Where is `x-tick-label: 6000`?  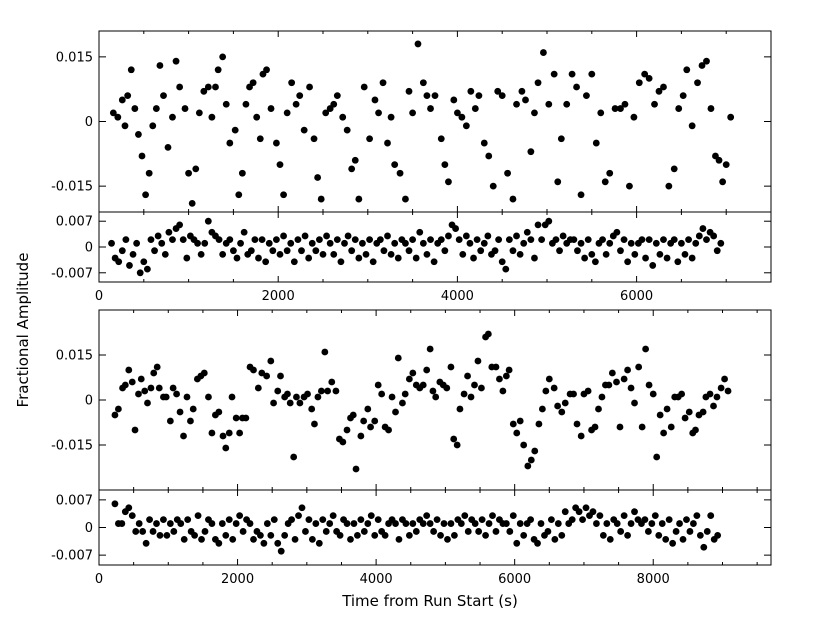 x-tick-label: 6000 is located at coordinates (636, 296).